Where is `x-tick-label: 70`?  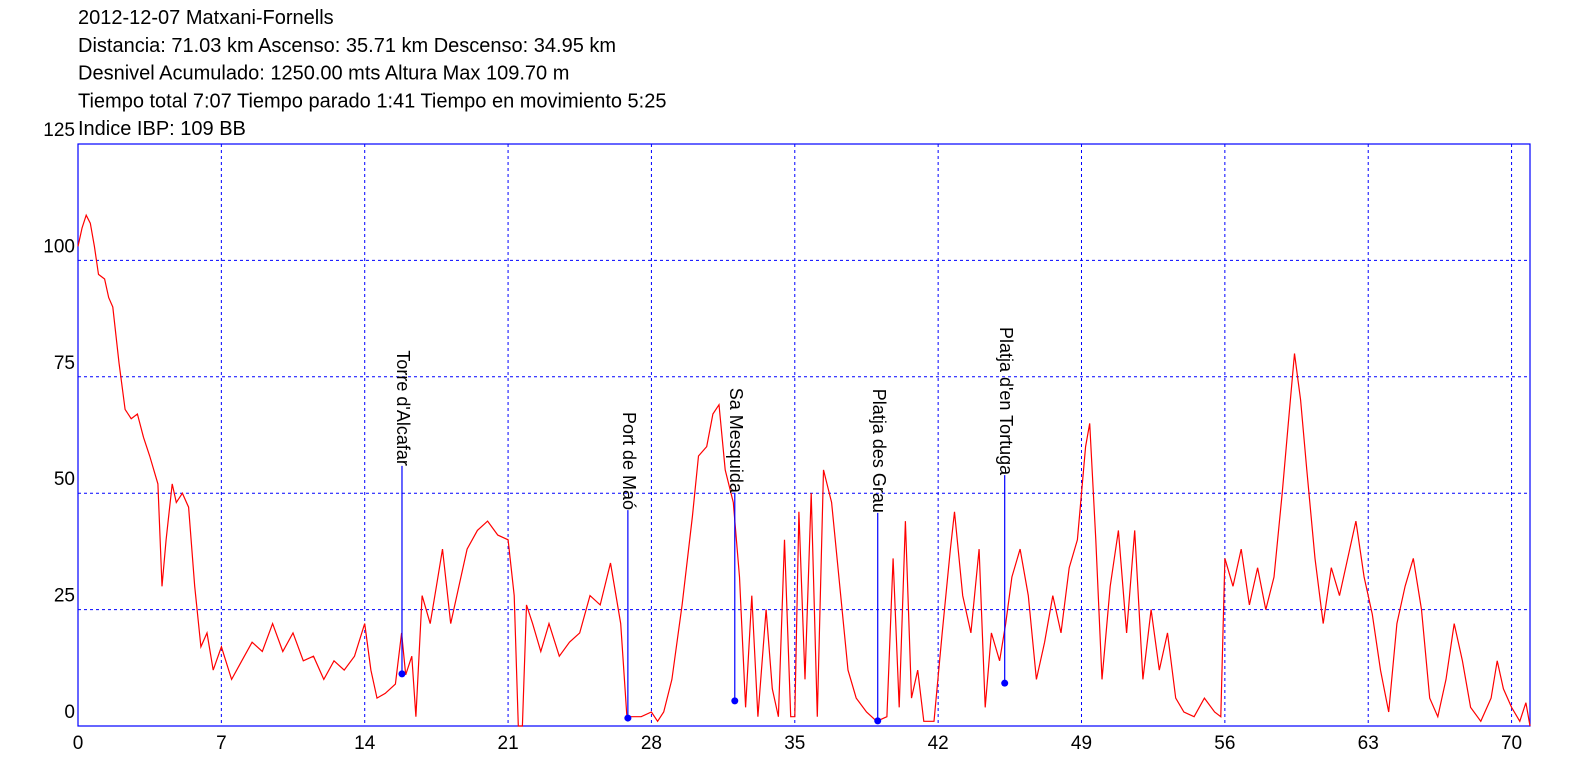 x-tick-label: 70 is located at coordinates (1511, 743).